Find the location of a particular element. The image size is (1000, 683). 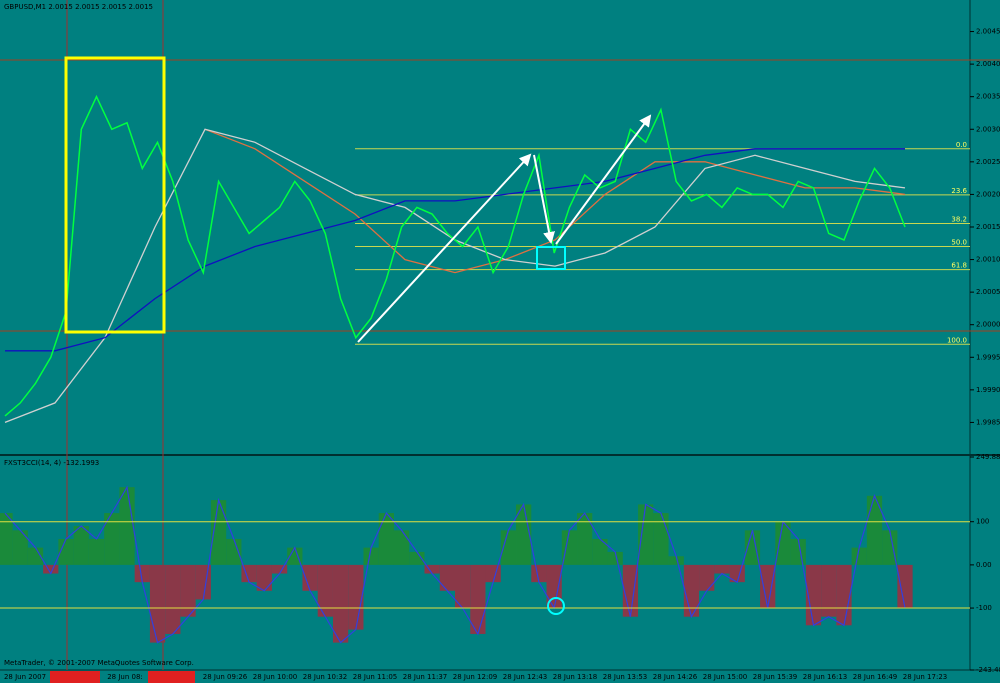

y-tick-label: 2.0040 is located at coordinates (988, 64).